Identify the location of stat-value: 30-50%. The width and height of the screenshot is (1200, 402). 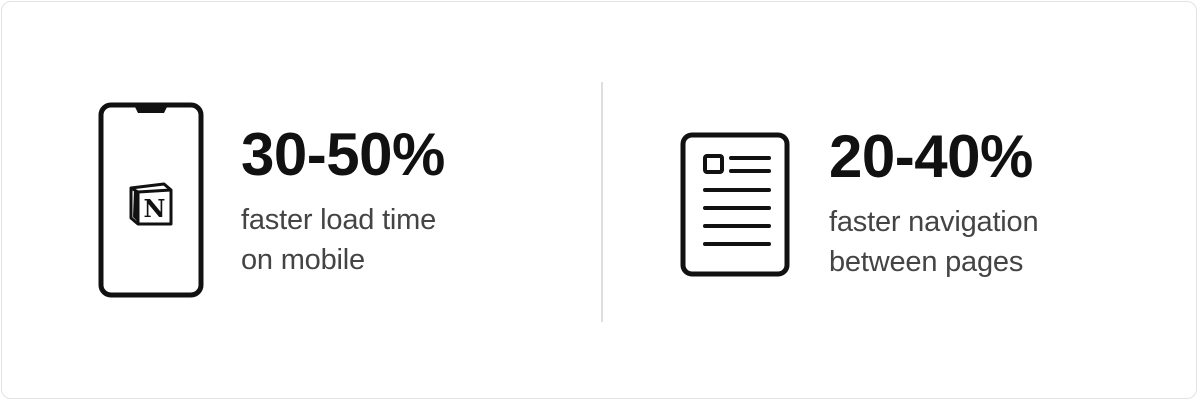
(343, 154).